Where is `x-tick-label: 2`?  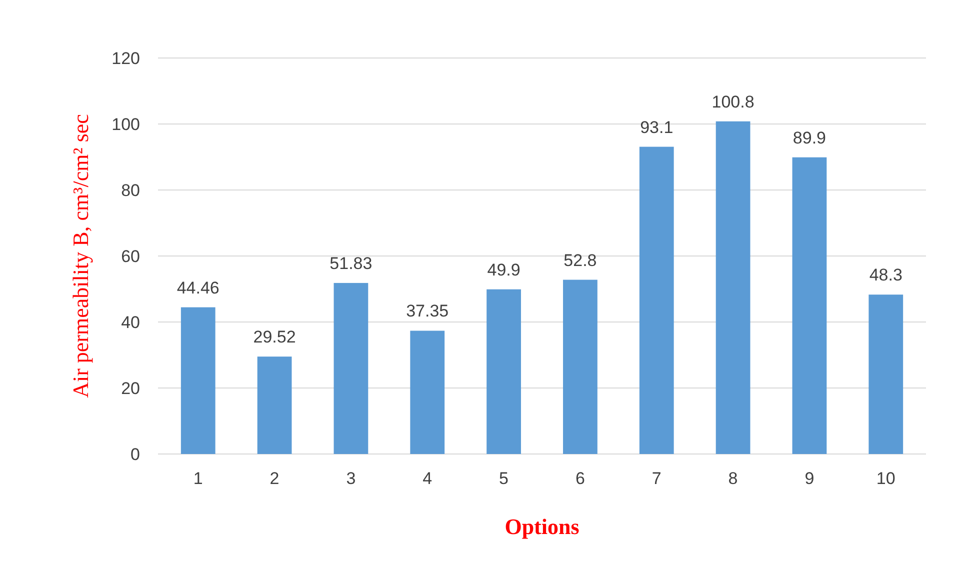 x-tick-label: 2 is located at coordinates (275, 478).